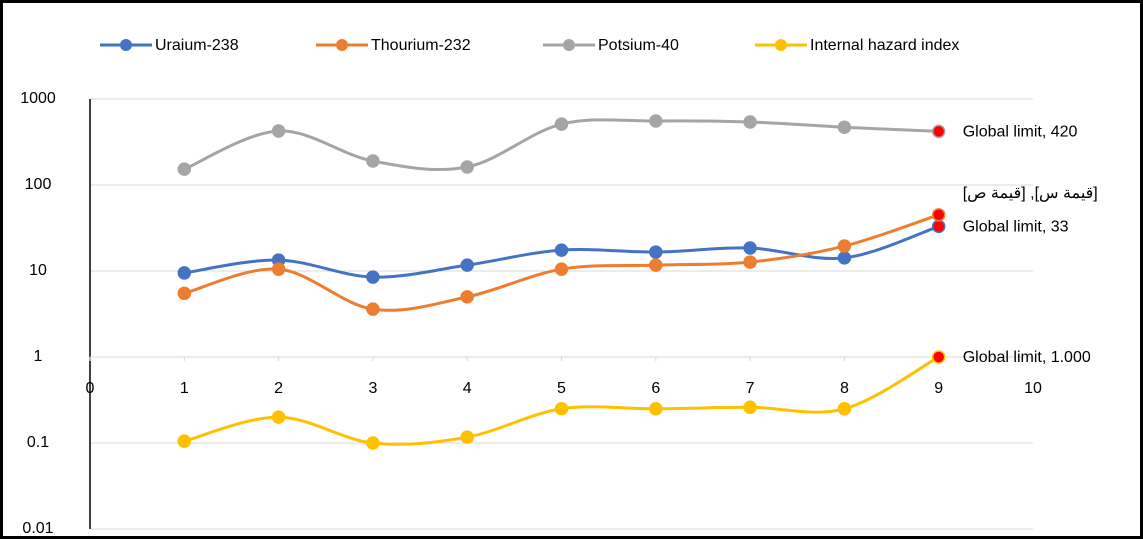 This screenshot has width=1143, height=539. I want to click on x-tick-label: 1, so click(184, 388).